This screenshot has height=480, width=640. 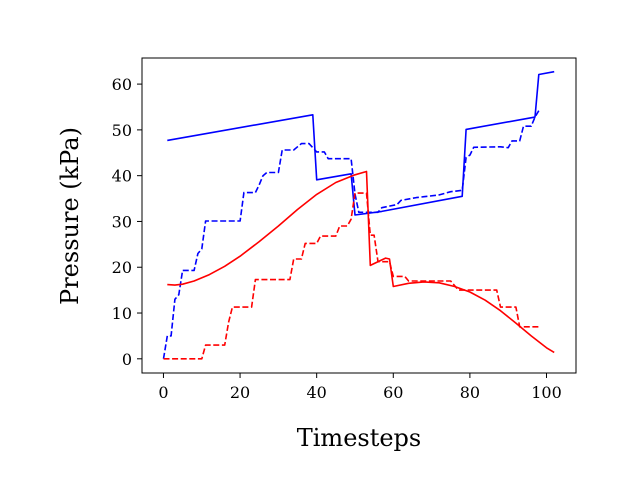 I want to click on x-tick-label: 80, so click(x=470, y=392).